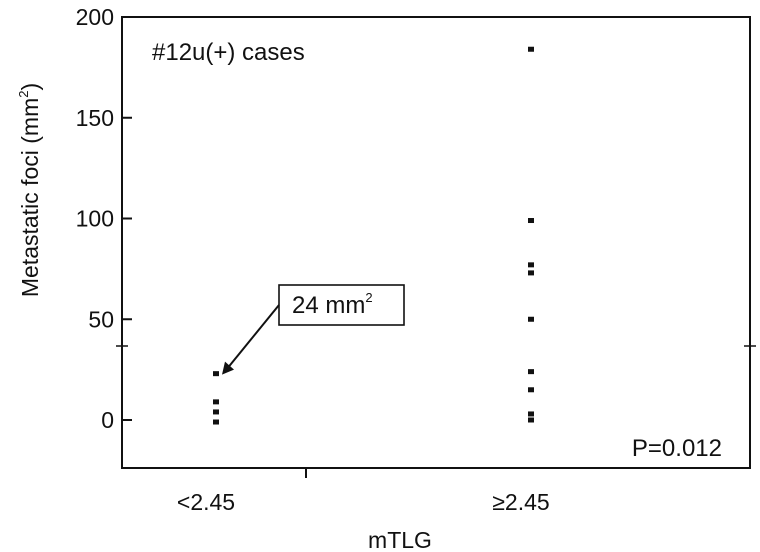 The image size is (760, 552). What do you see at coordinates (101, 319) in the screenshot?
I see `y-tick-label: 50` at bounding box center [101, 319].